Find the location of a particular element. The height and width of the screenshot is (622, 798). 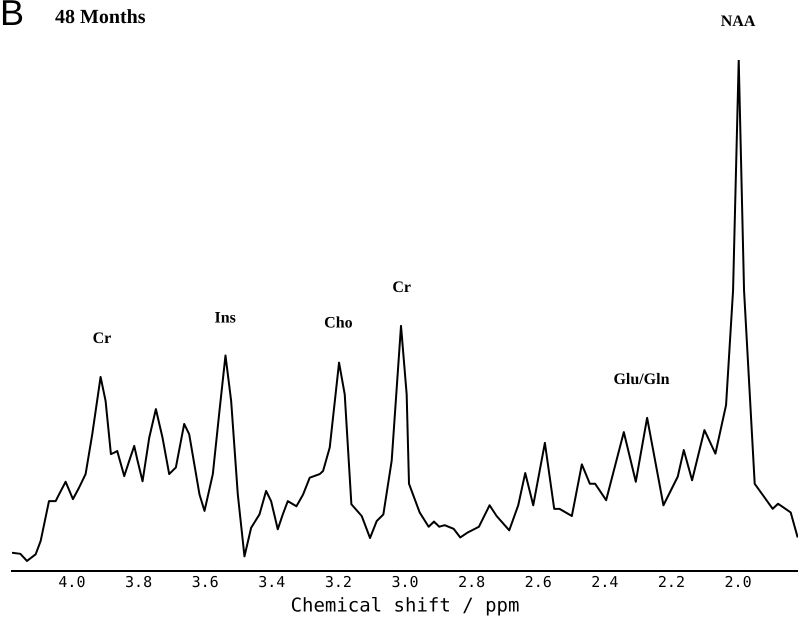

x-tick-label: 3.8 is located at coordinates (138, 582).